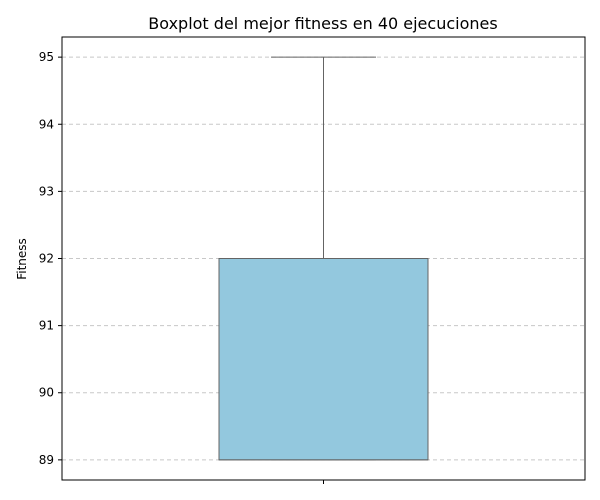 The image size is (600, 500). I want to click on y-tick-label: 91, so click(46, 326).